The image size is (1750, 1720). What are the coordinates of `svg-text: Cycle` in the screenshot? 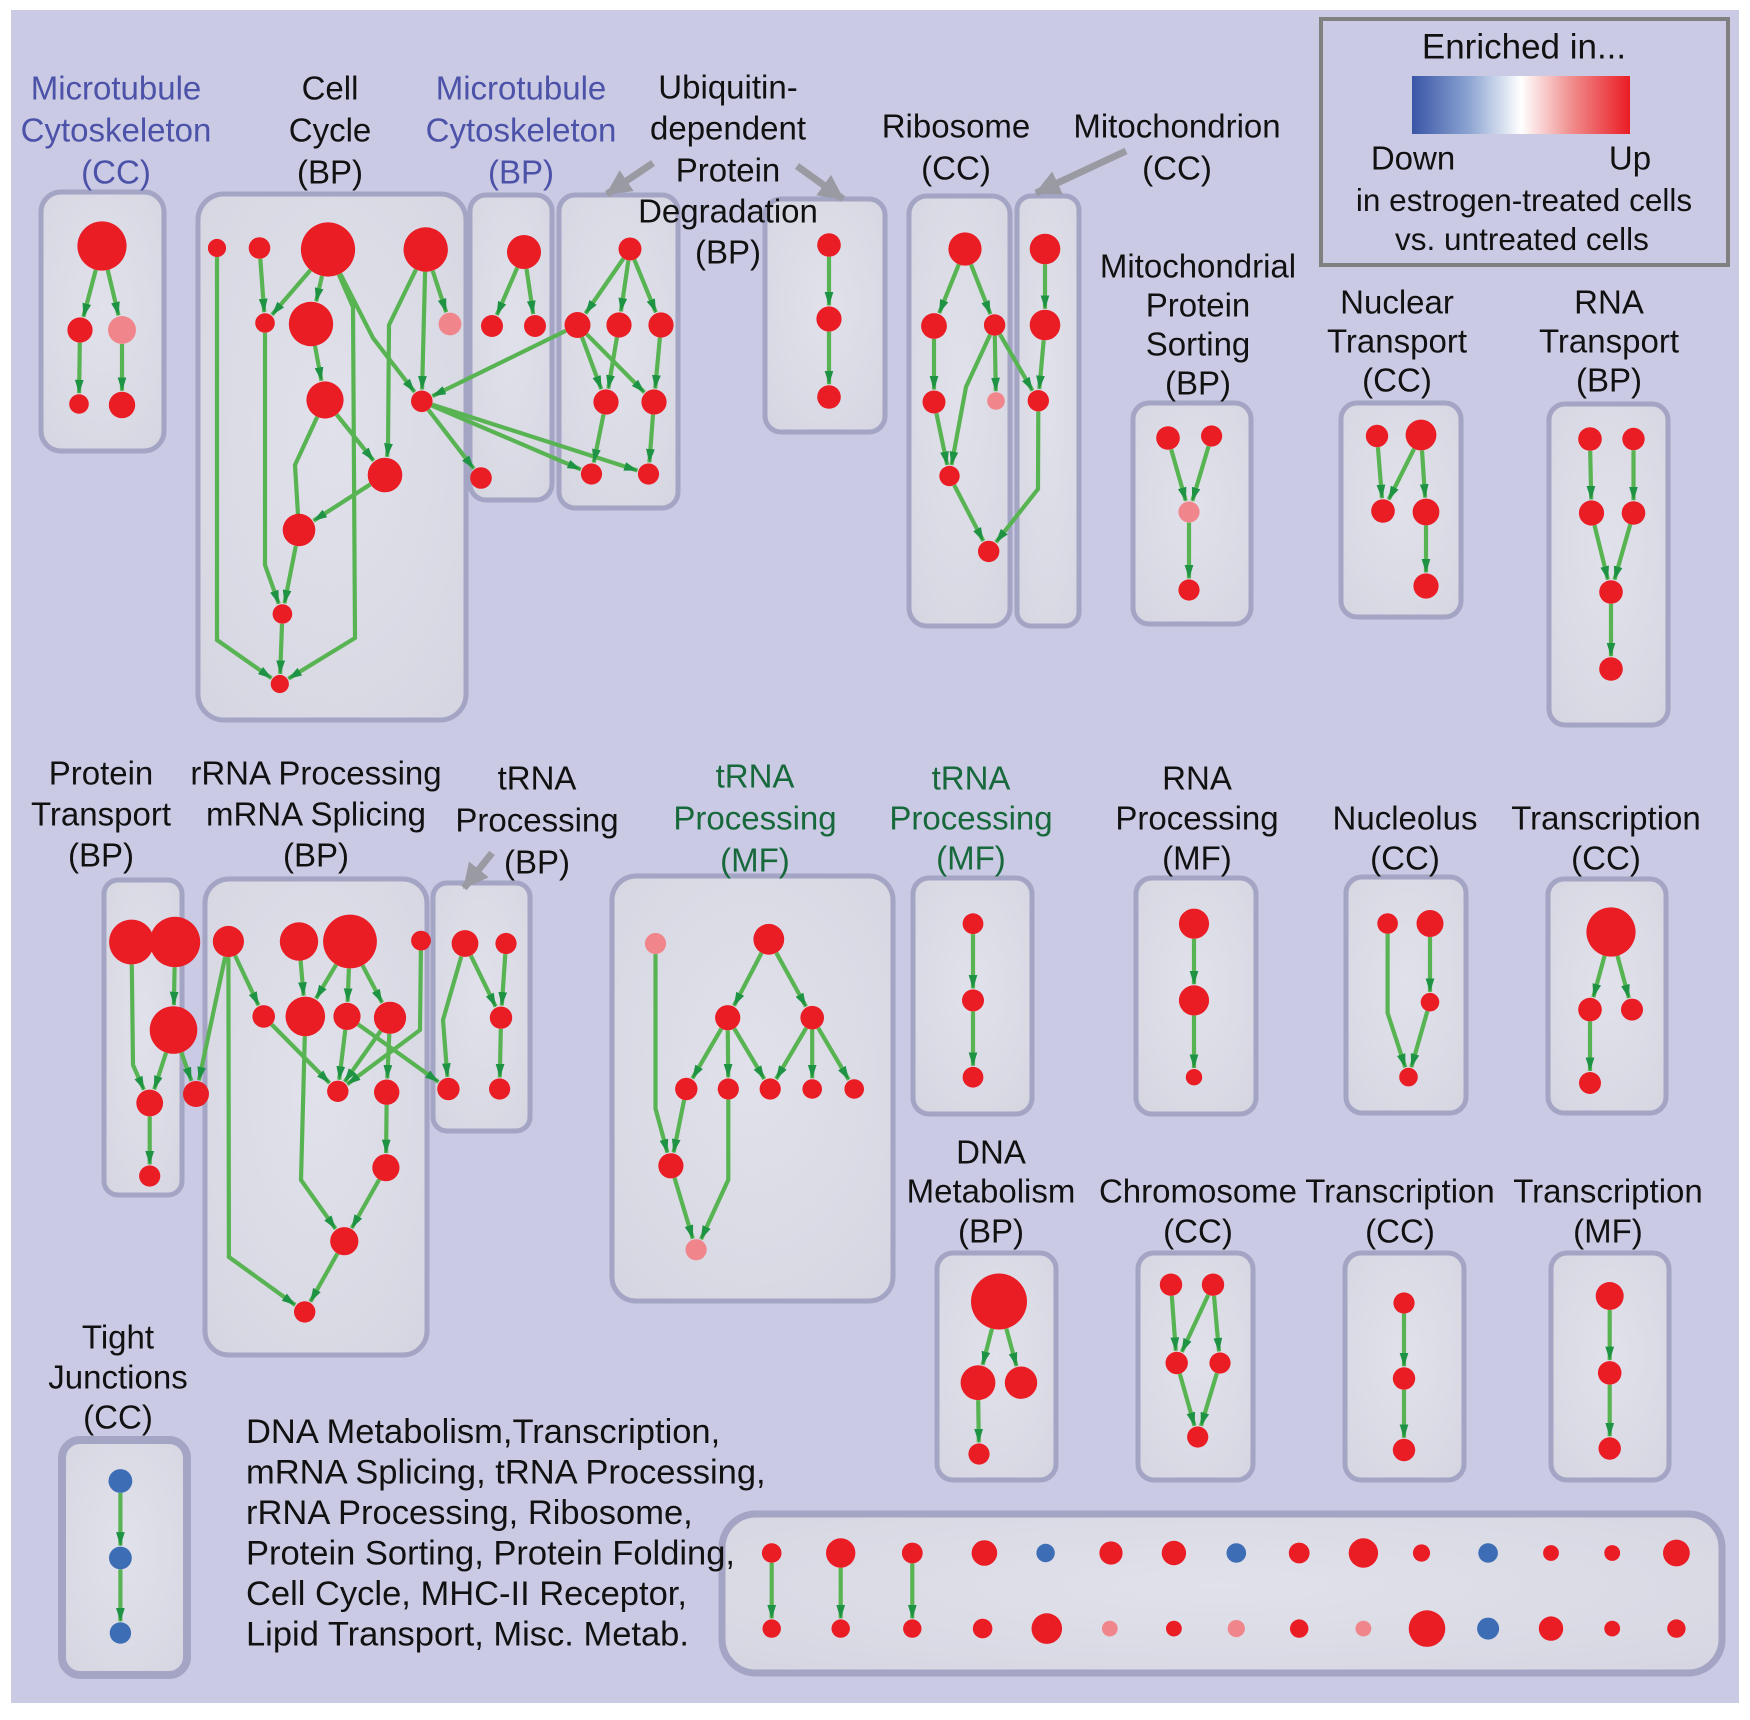 It's located at (330, 130).